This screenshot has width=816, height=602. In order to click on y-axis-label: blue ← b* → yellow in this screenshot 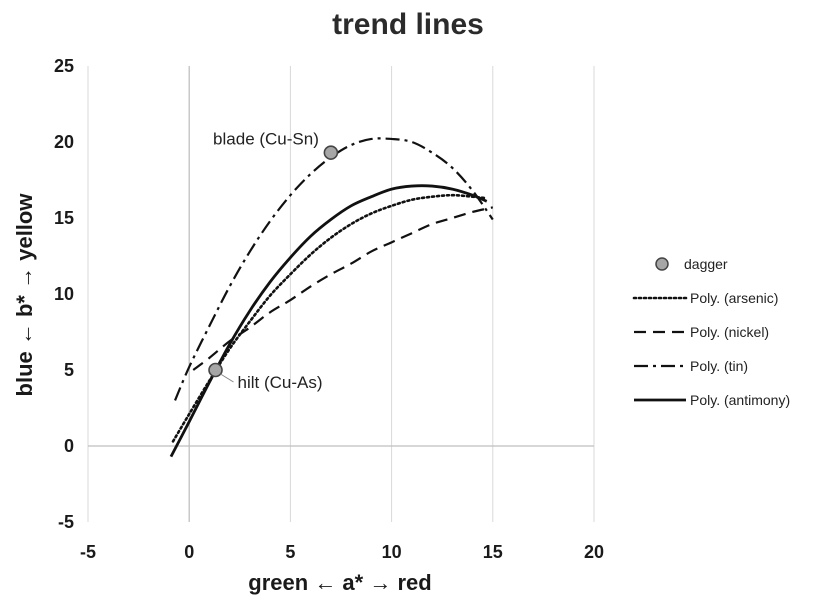, I will do `click(24, 295)`.